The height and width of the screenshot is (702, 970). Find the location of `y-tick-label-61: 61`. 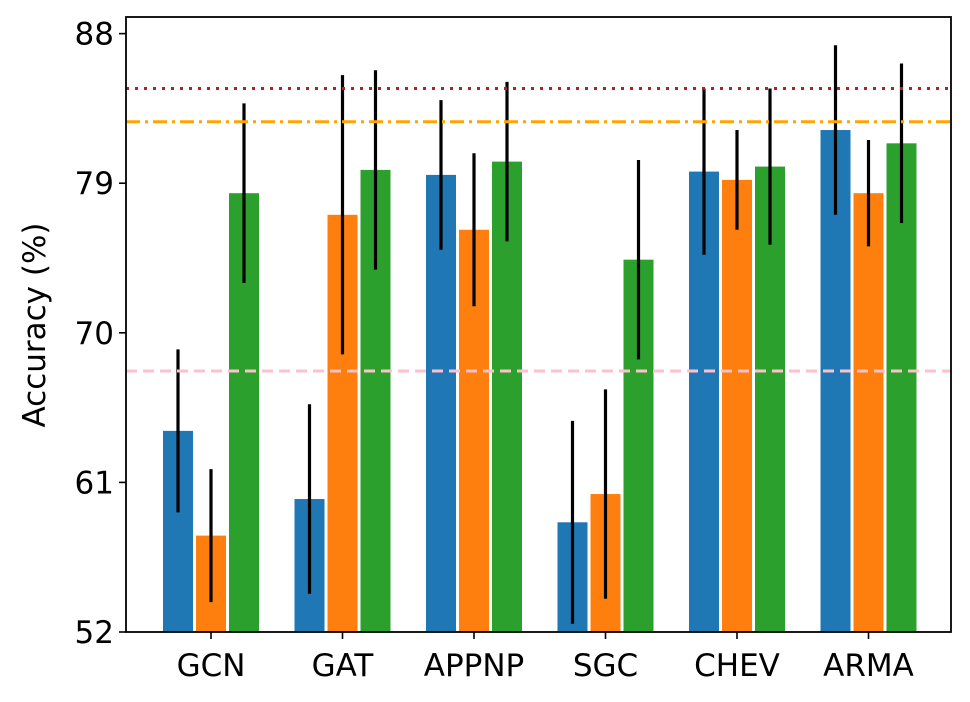

y-tick-label-61: 61 is located at coordinates (94, 483).